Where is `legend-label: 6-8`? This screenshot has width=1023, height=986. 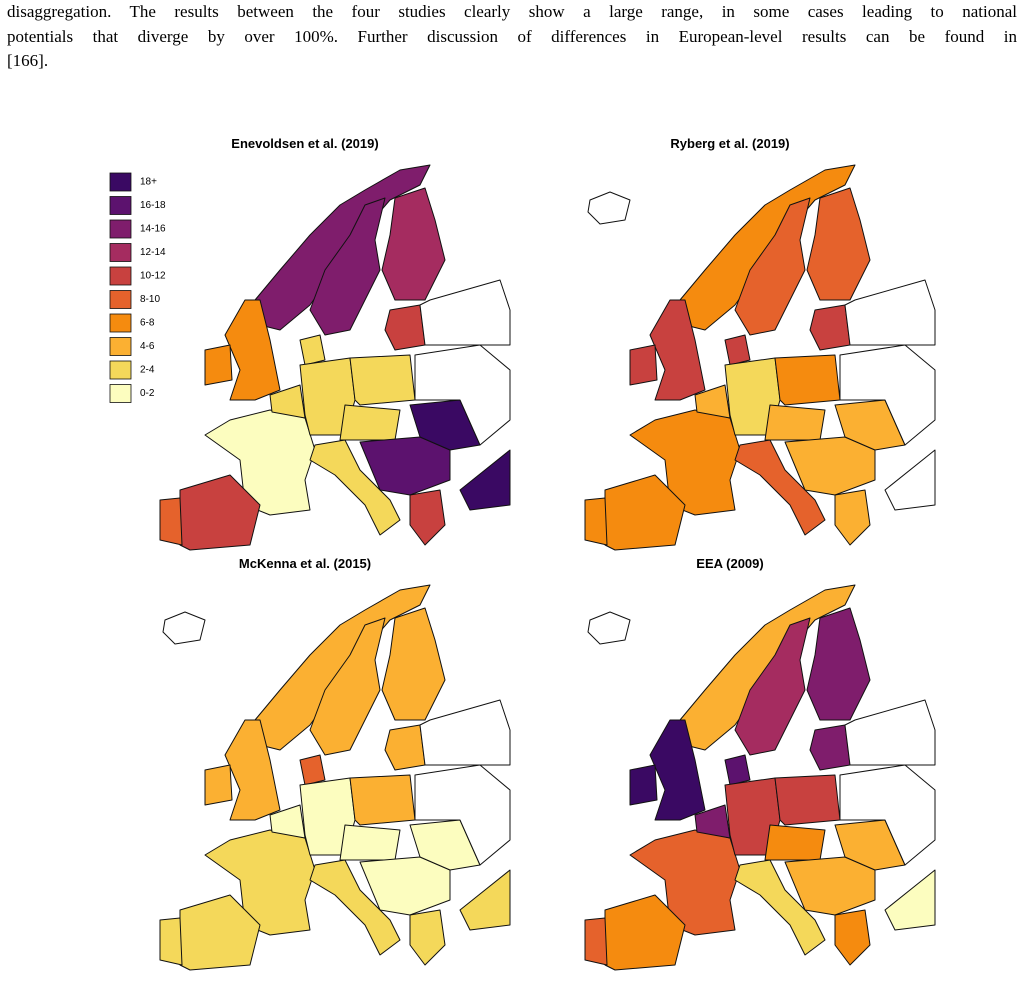 legend-label: 6-8 is located at coordinates (147, 323).